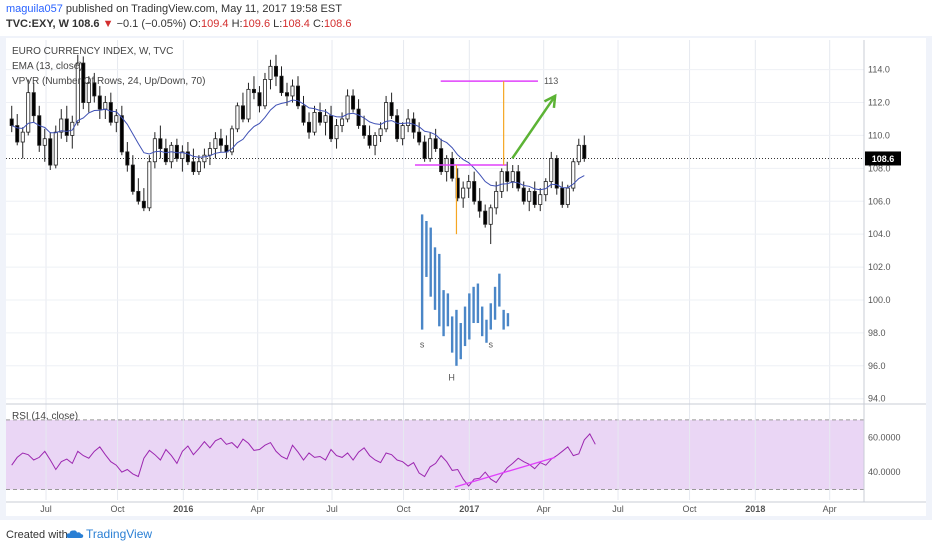  Describe the element at coordinates (195, 24) in the screenshot. I see `open-label: O:` at that location.